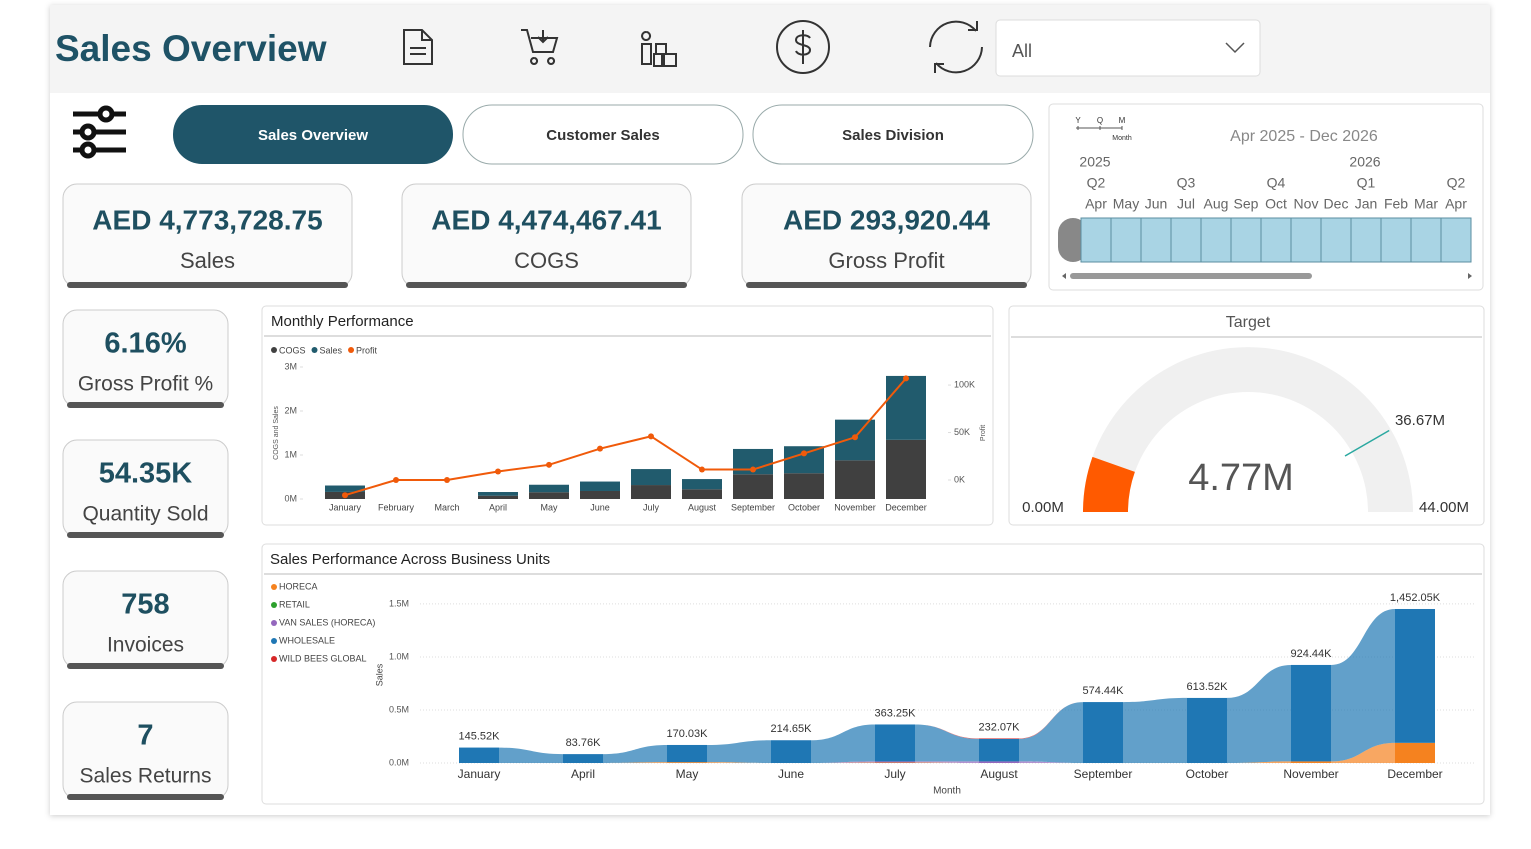 The width and height of the screenshot is (1531, 849). I want to click on granularity-label: Month, so click(1122, 138).